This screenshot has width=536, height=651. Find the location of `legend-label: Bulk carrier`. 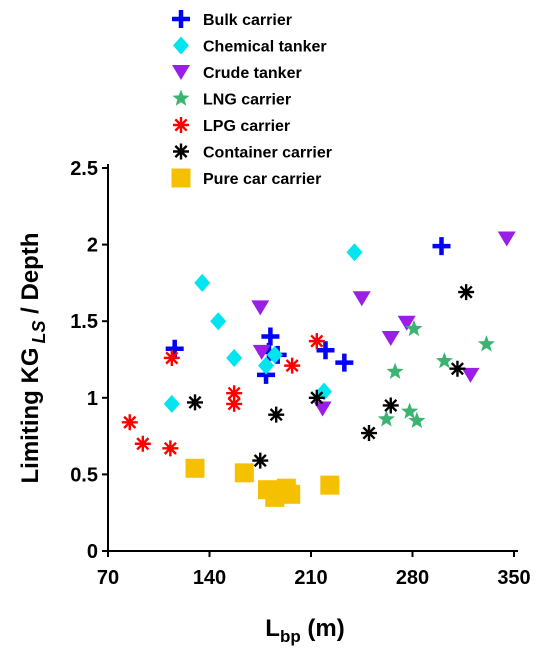

legend-label: Bulk carrier is located at coordinates (247, 20).